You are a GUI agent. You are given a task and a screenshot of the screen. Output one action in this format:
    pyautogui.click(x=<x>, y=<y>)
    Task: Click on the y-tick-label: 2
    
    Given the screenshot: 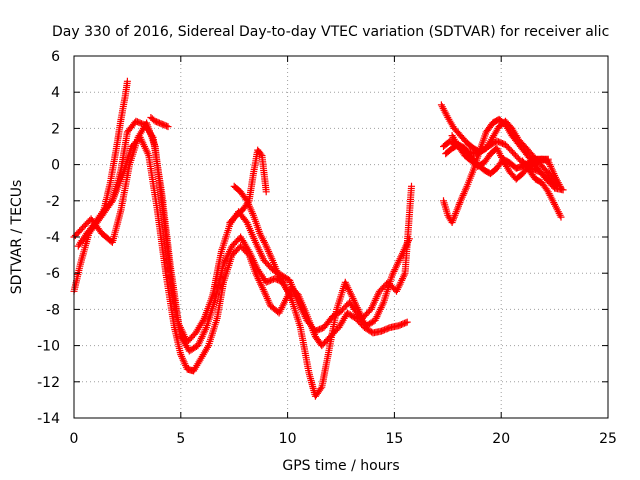 What is the action you would take?
    pyautogui.click(x=55, y=129)
    